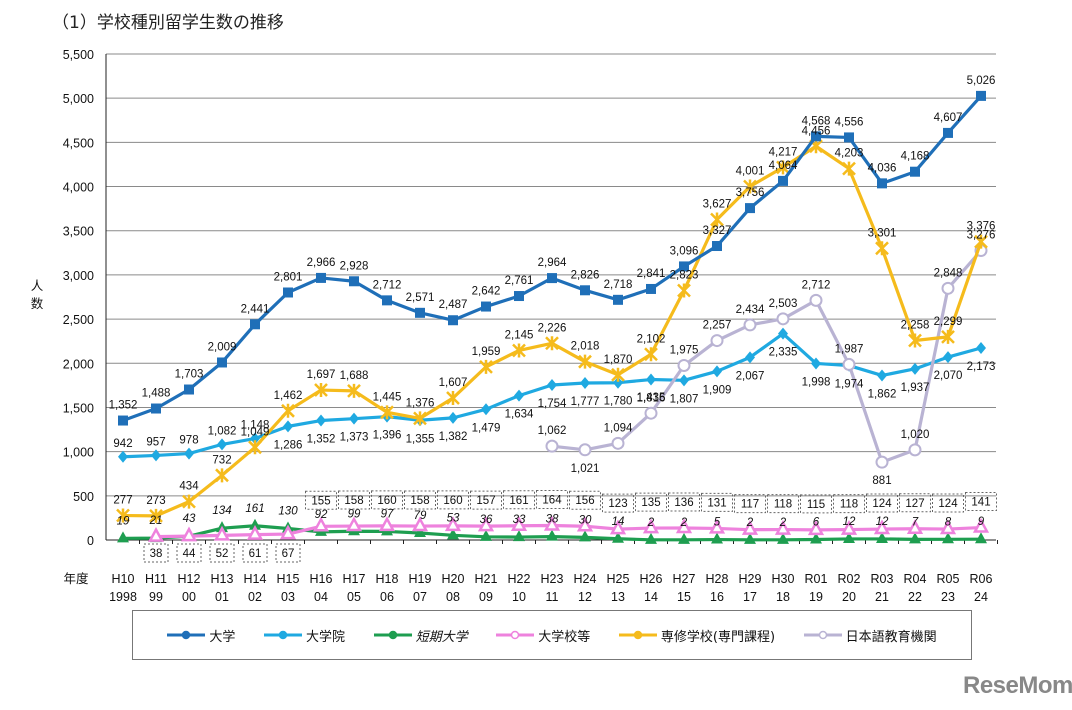 This screenshot has width=1072, height=710. Describe the element at coordinates (189, 597) in the screenshot. I see `x-tick-year-label: 00` at that location.